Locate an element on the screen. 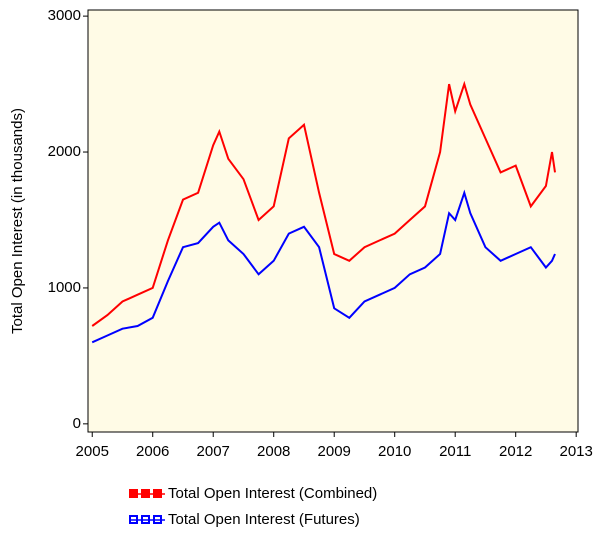 Image resolution: width=595 pixels, height=535 pixels. x-tick-label: 2007 is located at coordinates (213, 451).